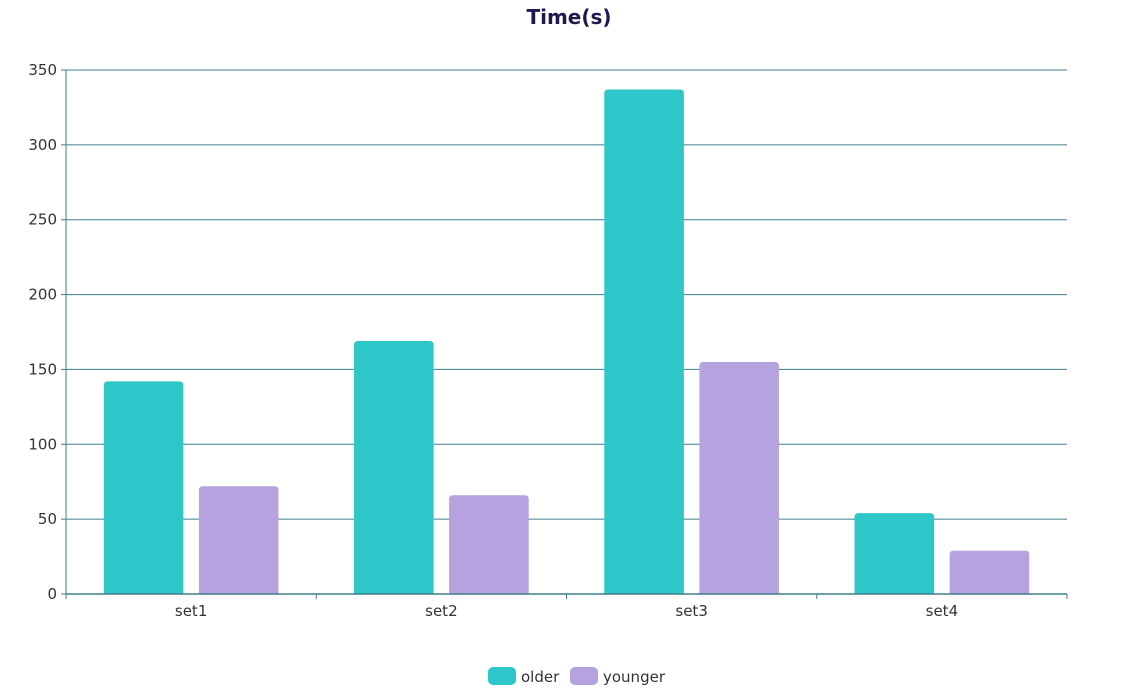  I want to click on y-tick-label: 250, so click(42, 220).